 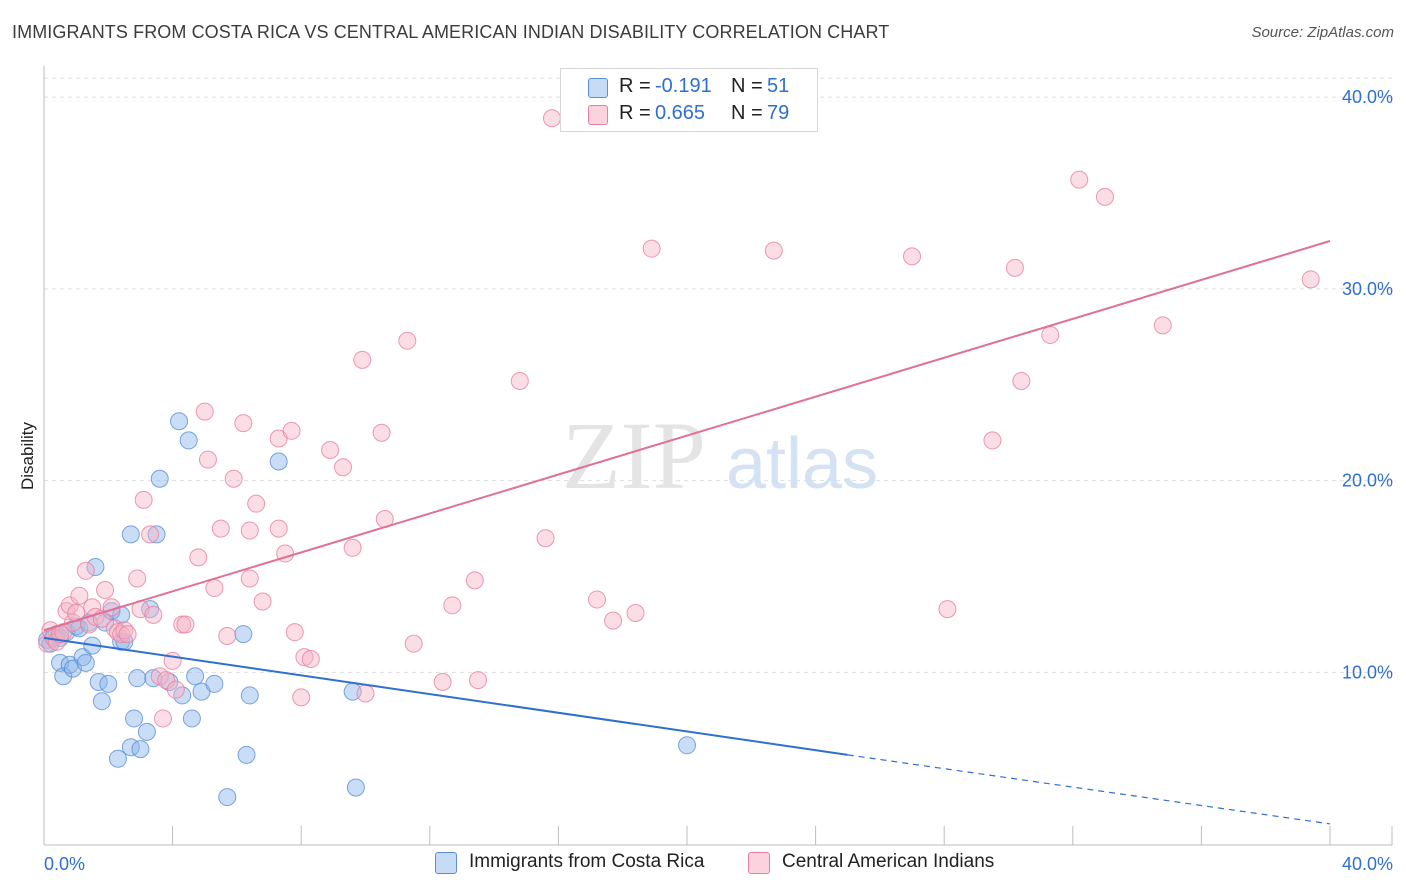 What do you see at coordinates (1322, 32) in the screenshot?
I see `chart-source: Source: ZipAtlas.com` at bounding box center [1322, 32].